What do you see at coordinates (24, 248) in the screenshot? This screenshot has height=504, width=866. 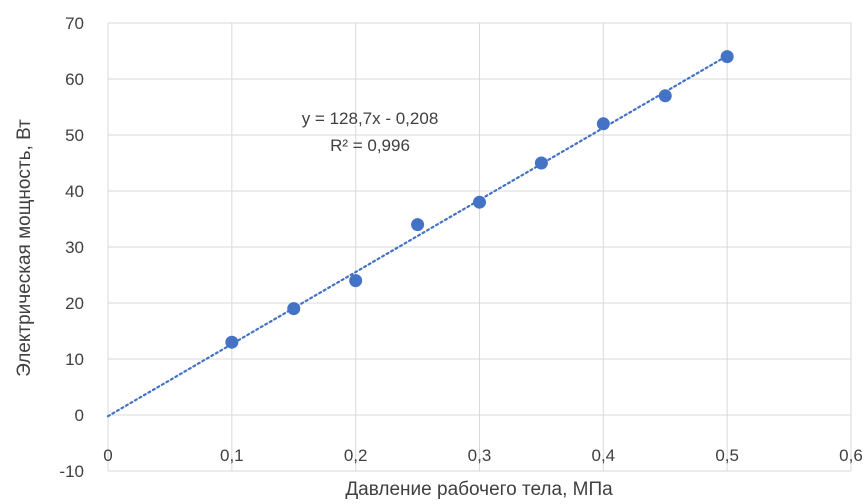 I see `y-axis-title: Электрическая мощность, Вт` at bounding box center [24, 248].